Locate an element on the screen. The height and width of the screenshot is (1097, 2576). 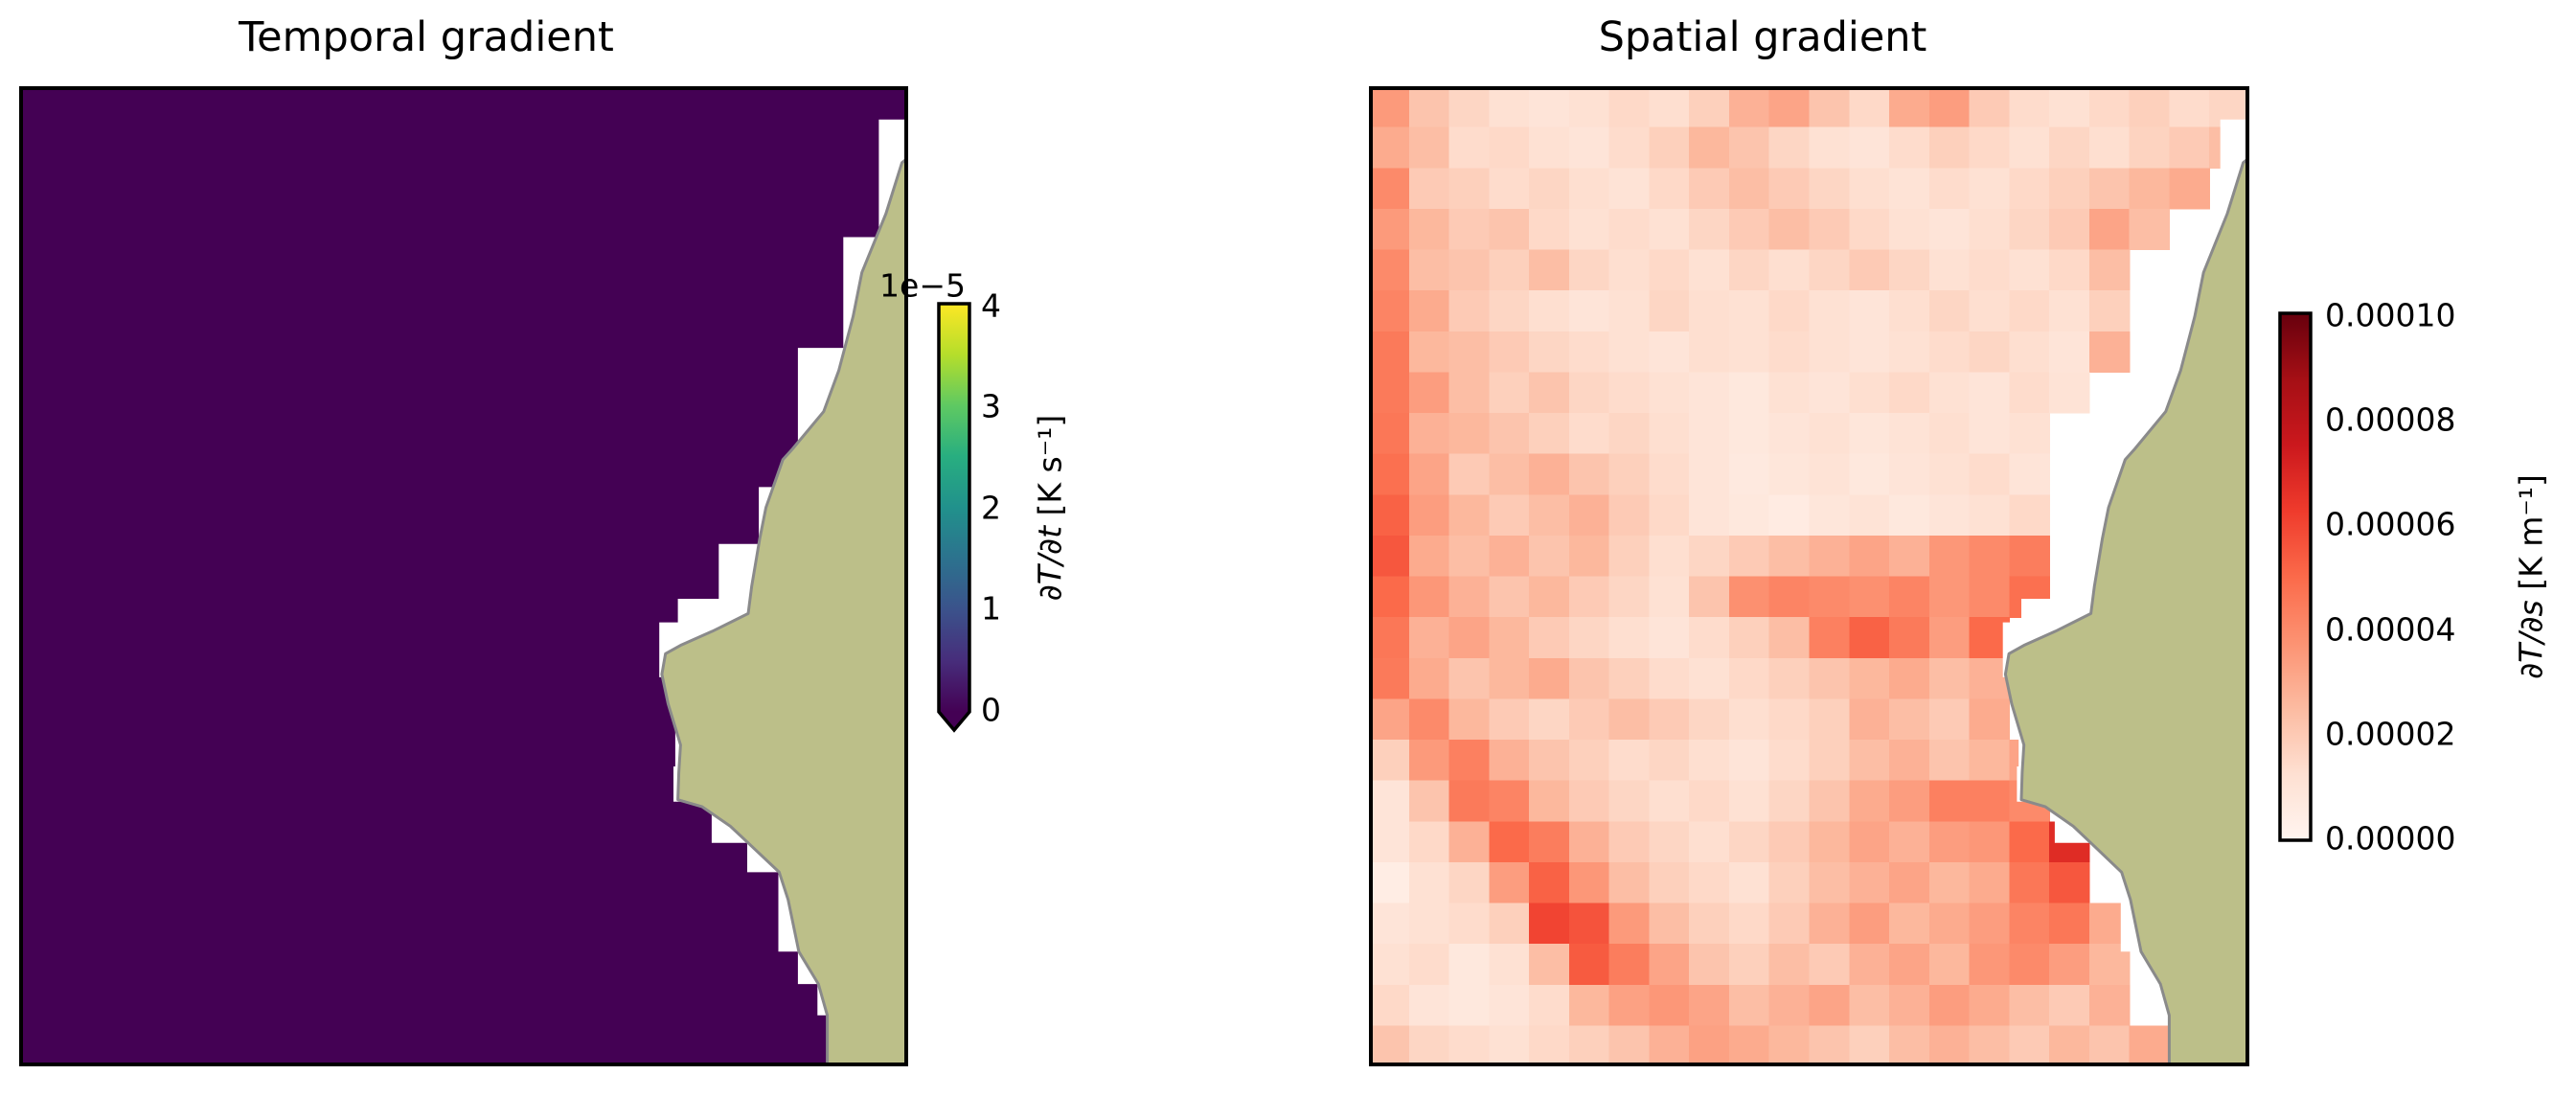
temporal-colorbar-label: ∂T/∂t [K s⁻¹] is located at coordinates (1050, 508).